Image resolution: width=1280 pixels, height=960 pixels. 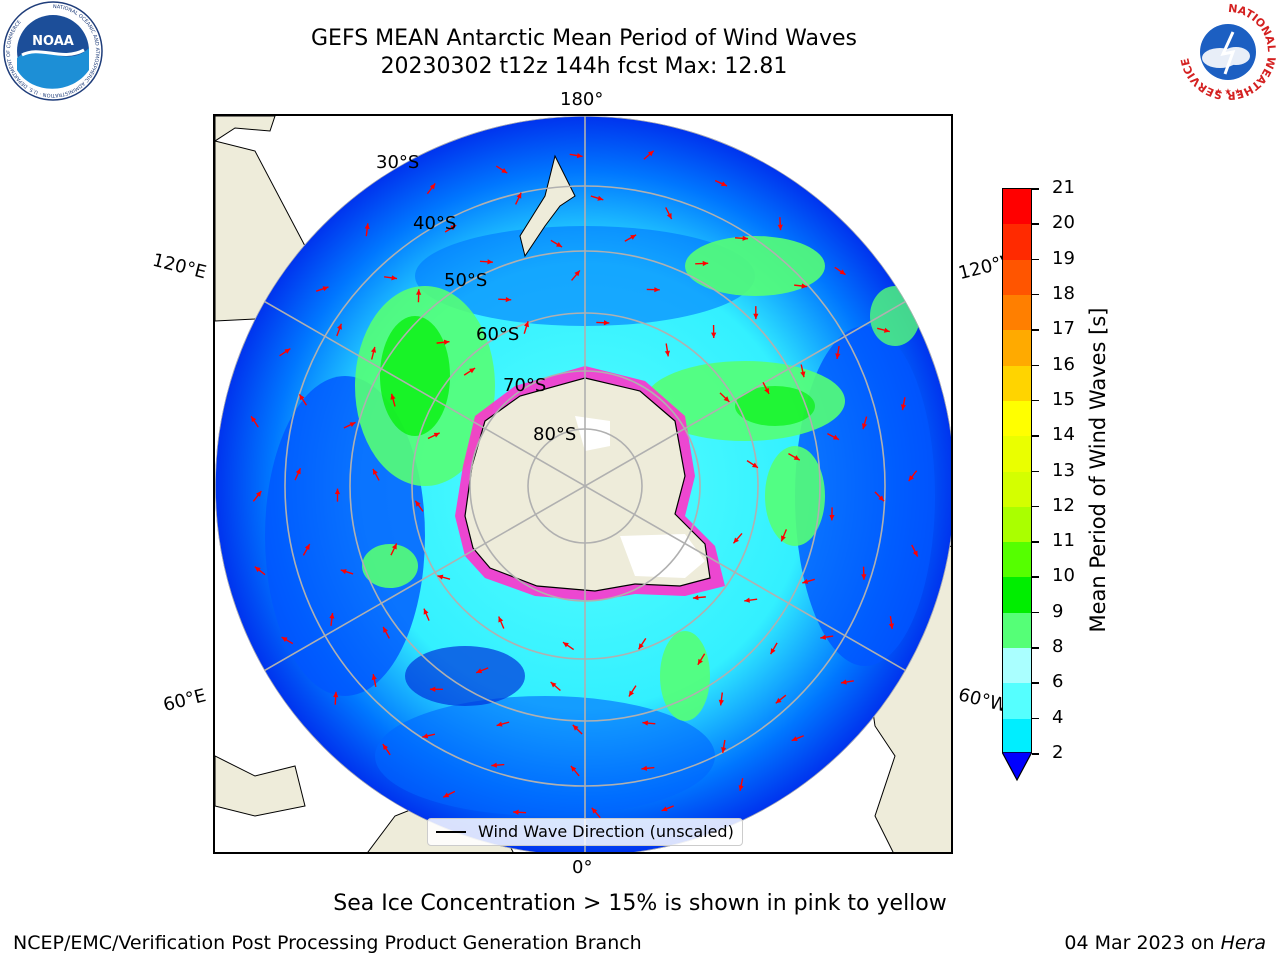 What do you see at coordinates (584, 66) in the screenshot?
I see `chart-subtitle: 20230302 t12z 144h fcst Max: 12.81` at bounding box center [584, 66].